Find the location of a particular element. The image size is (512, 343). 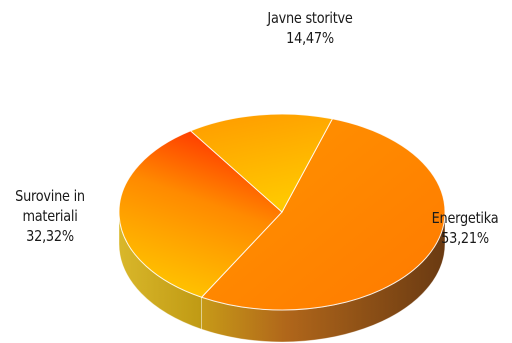

data-label-name: Javne storitve is located at coordinates (310, 18).